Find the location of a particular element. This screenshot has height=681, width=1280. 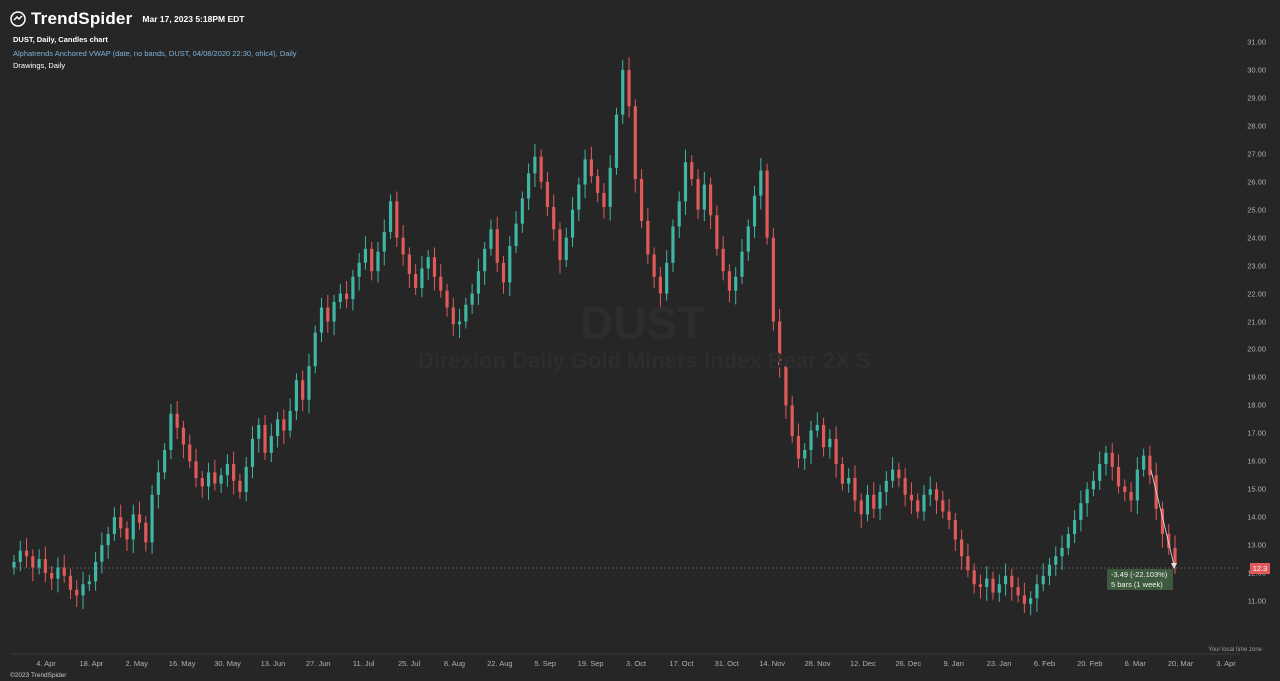

y-tick-label: 11.00 is located at coordinates (1256, 601).